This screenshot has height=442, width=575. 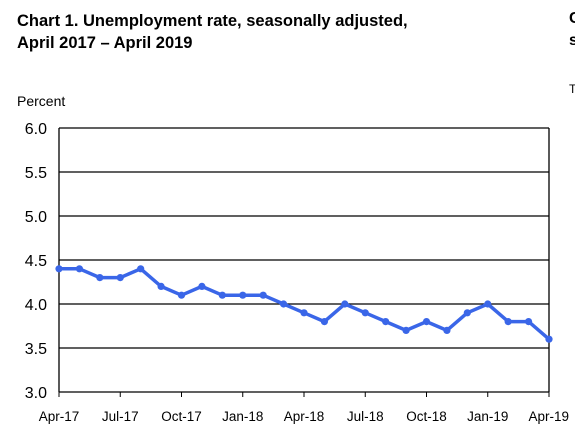 What do you see at coordinates (120, 416) in the screenshot?
I see `x-tick-label: Jul-17` at bounding box center [120, 416].